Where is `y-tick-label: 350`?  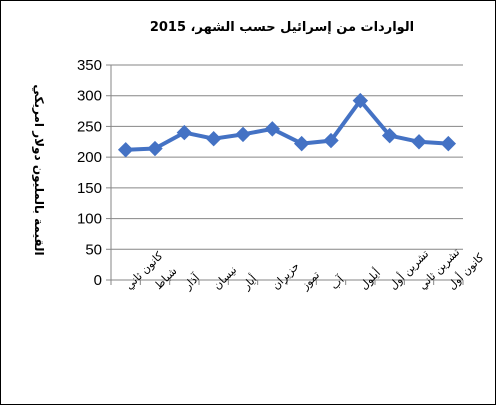 y-tick-label: 350 is located at coordinates (89, 65).